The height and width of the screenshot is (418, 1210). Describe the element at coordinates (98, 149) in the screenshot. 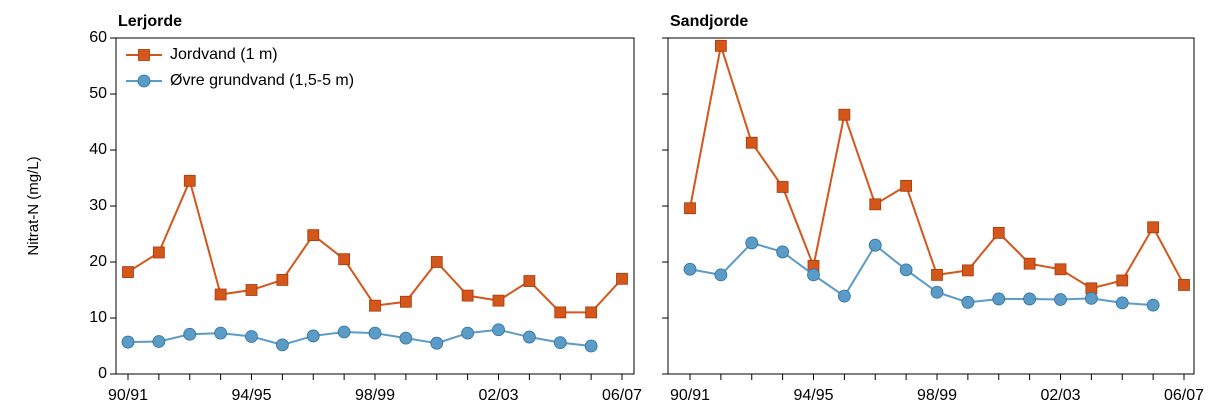

I see `y-tick-label: 40` at that location.